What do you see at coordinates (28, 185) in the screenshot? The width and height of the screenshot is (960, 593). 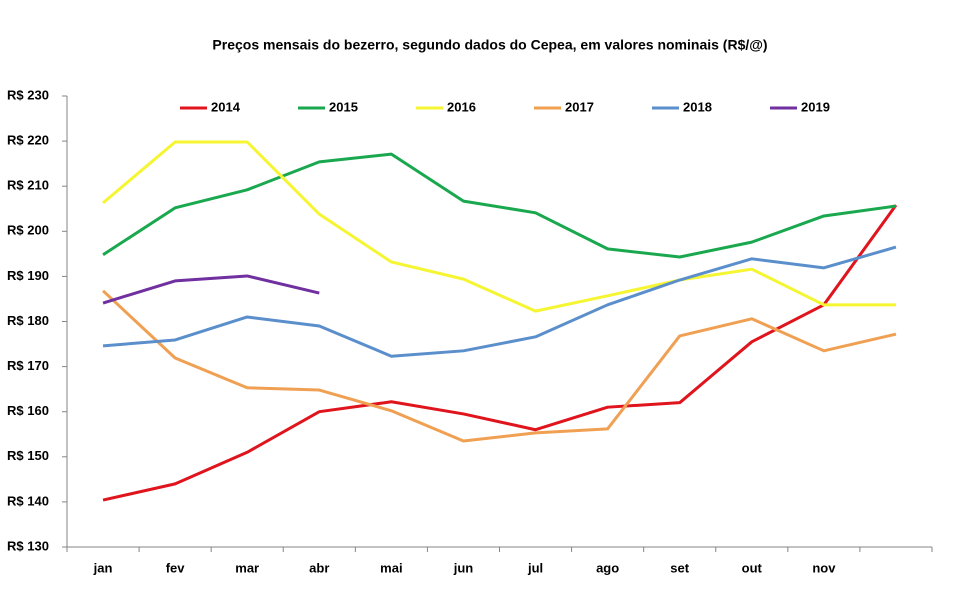 I see `y-tick-label: R$ 210` at bounding box center [28, 185].